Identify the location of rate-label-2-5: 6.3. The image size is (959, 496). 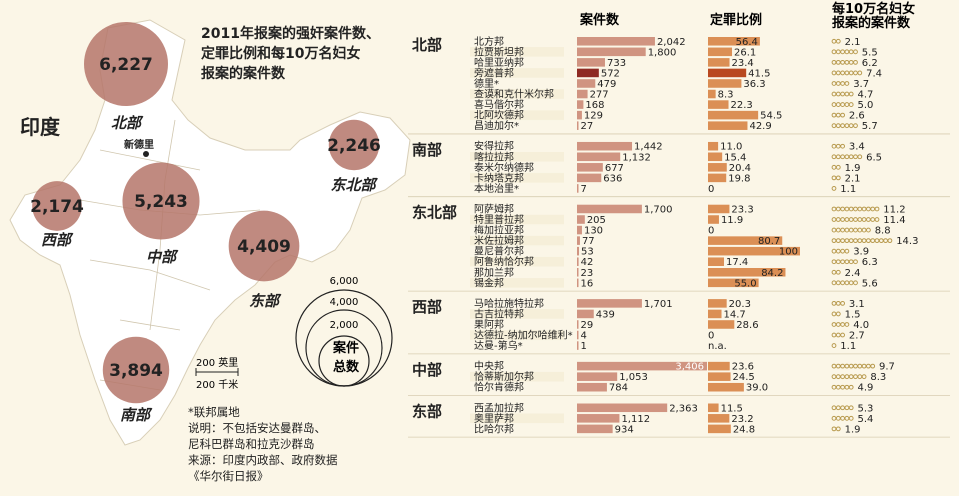
(870, 262).